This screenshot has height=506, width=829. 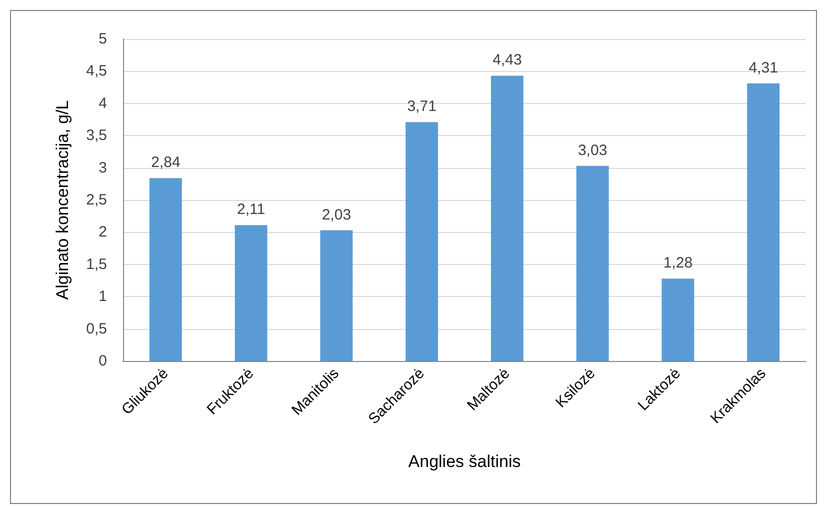 I want to click on data-label: 2,03, so click(x=337, y=215).